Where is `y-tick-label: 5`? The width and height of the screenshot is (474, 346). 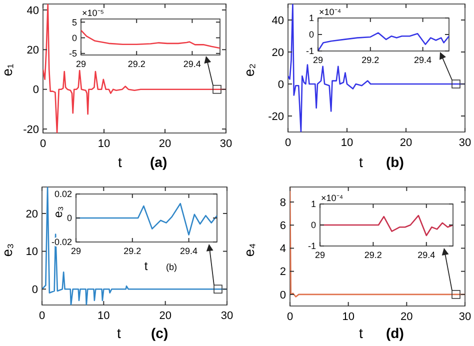
y-tick-label: 5 is located at coordinates (74, 22).